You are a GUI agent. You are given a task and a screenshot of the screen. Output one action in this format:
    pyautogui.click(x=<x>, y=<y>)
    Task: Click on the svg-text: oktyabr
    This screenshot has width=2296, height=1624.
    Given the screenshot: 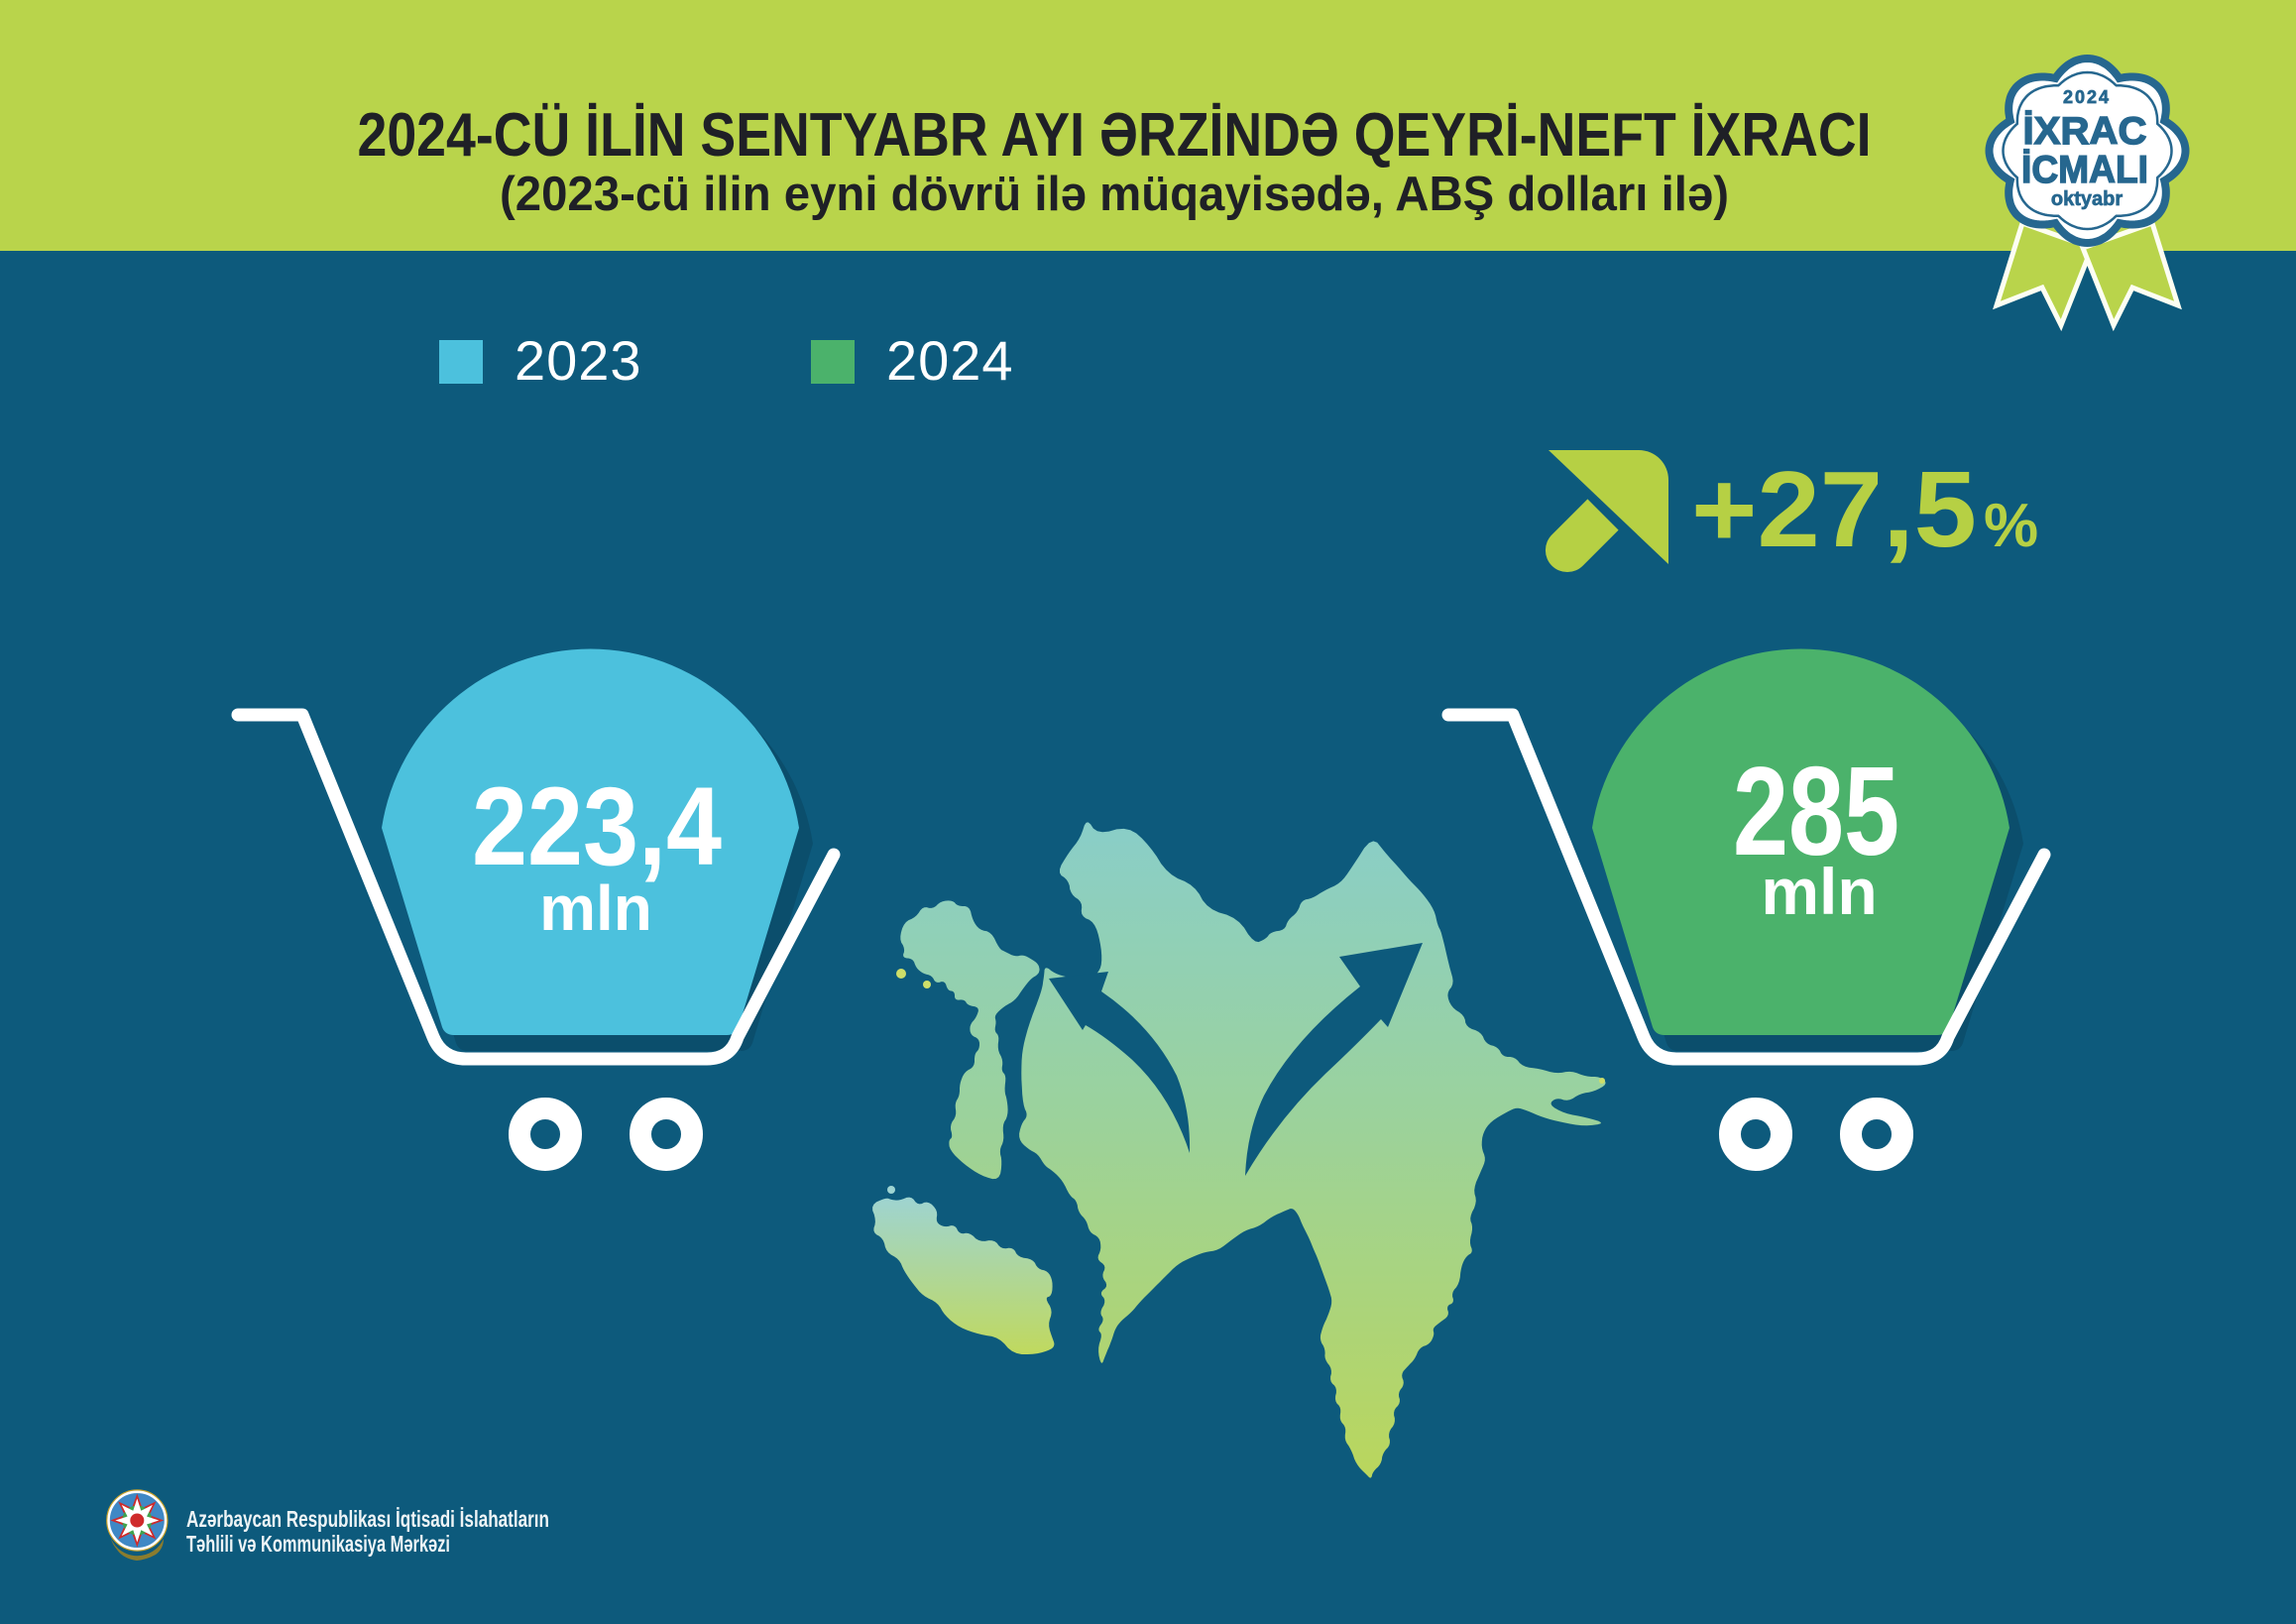 What is the action you would take?
    pyautogui.click(x=2087, y=199)
    